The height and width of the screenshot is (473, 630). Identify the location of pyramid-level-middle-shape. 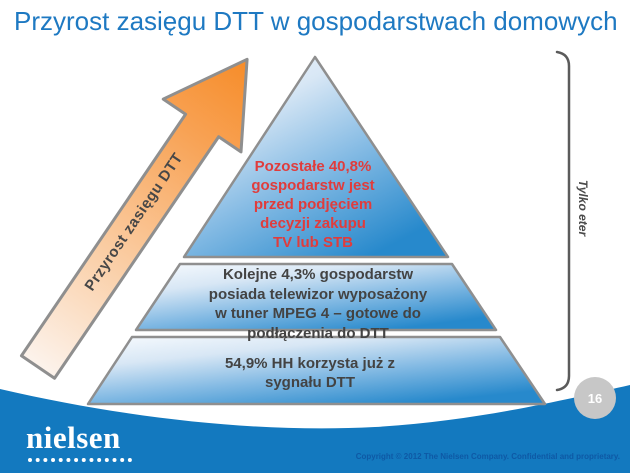
(316, 297).